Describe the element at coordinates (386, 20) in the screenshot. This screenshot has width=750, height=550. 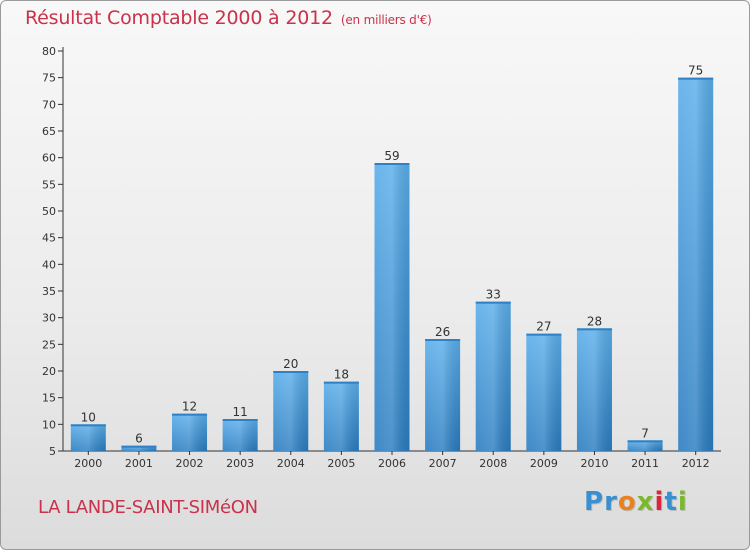
I see `chart-unit-label: (en milliers d'€)` at that location.